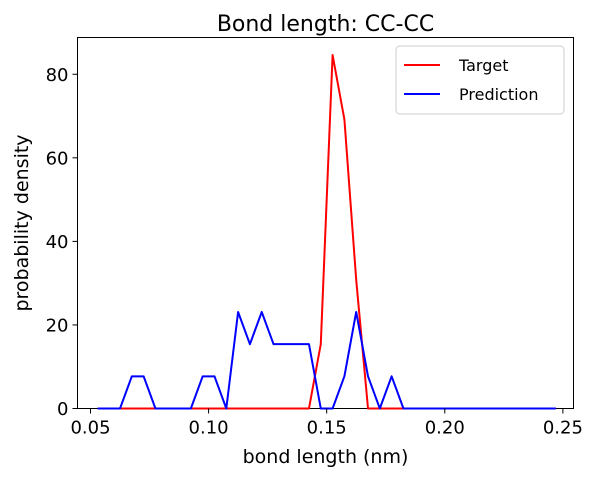  I want to click on y-axis-ticks: 0 20 40 60 80, so click(62, 242).